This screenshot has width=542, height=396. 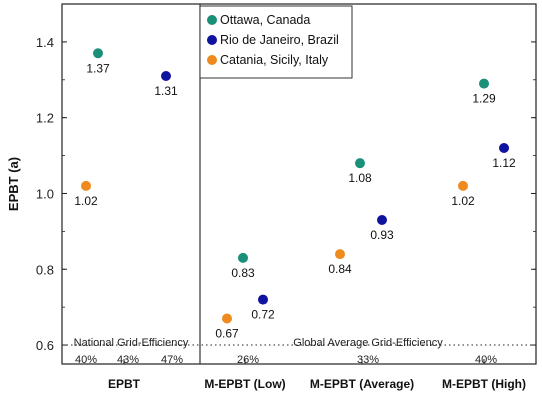 What do you see at coordinates (265, 20) in the screenshot?
I see `legend-entry: Ottawa, Canada` at bounding box center [265, 20].